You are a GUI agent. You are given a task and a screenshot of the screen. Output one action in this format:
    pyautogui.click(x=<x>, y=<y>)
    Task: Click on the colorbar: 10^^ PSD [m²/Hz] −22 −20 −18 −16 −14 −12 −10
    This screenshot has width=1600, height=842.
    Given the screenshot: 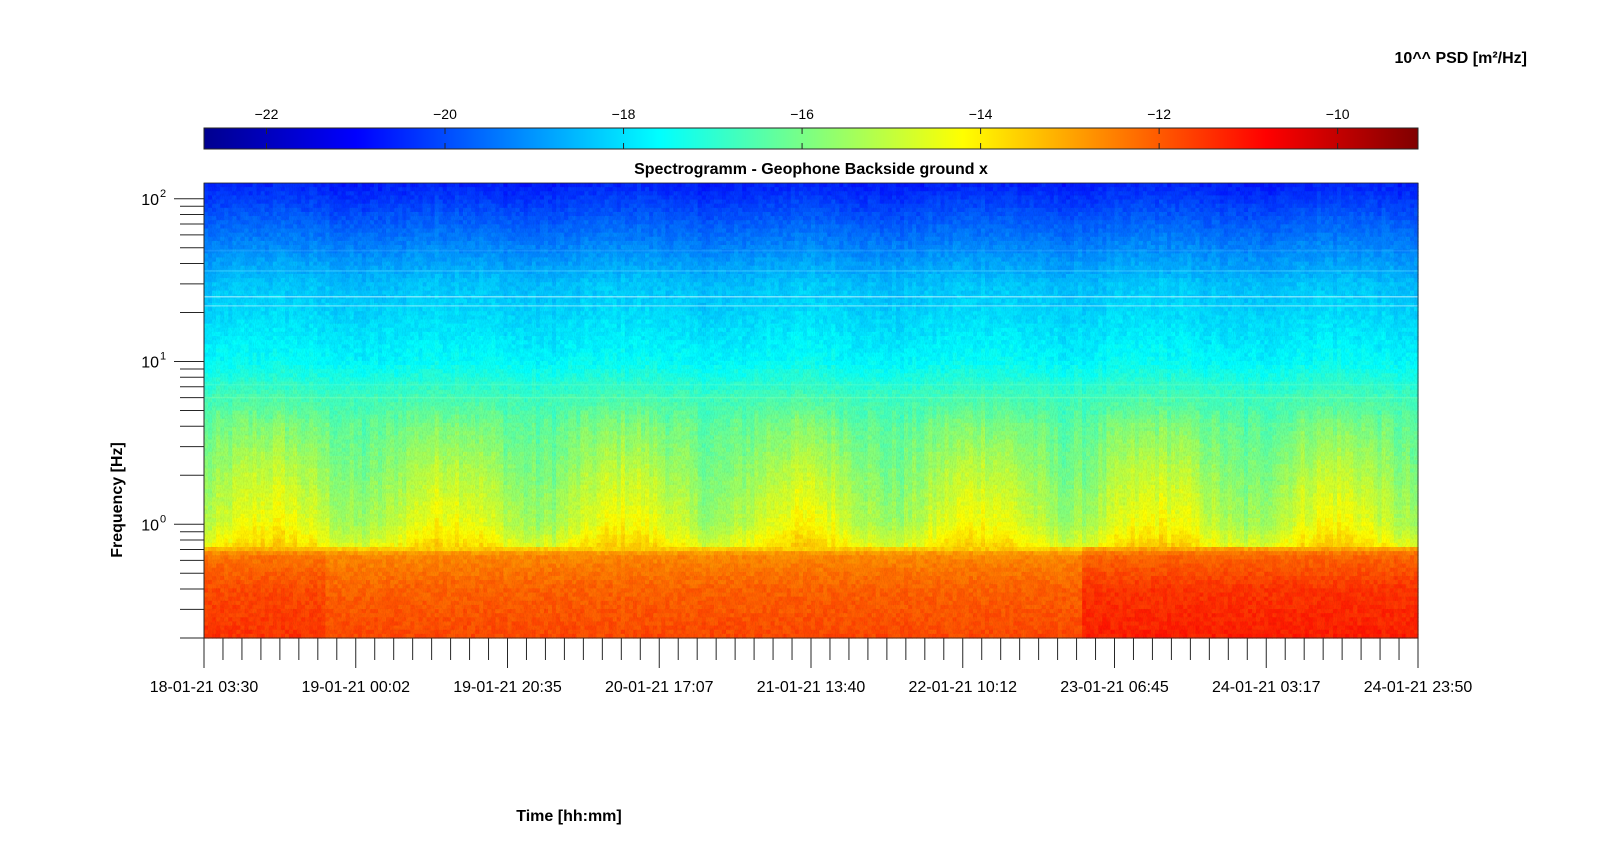 What is the action you would take?
    pyautogui.click(x=865, y=100)
    